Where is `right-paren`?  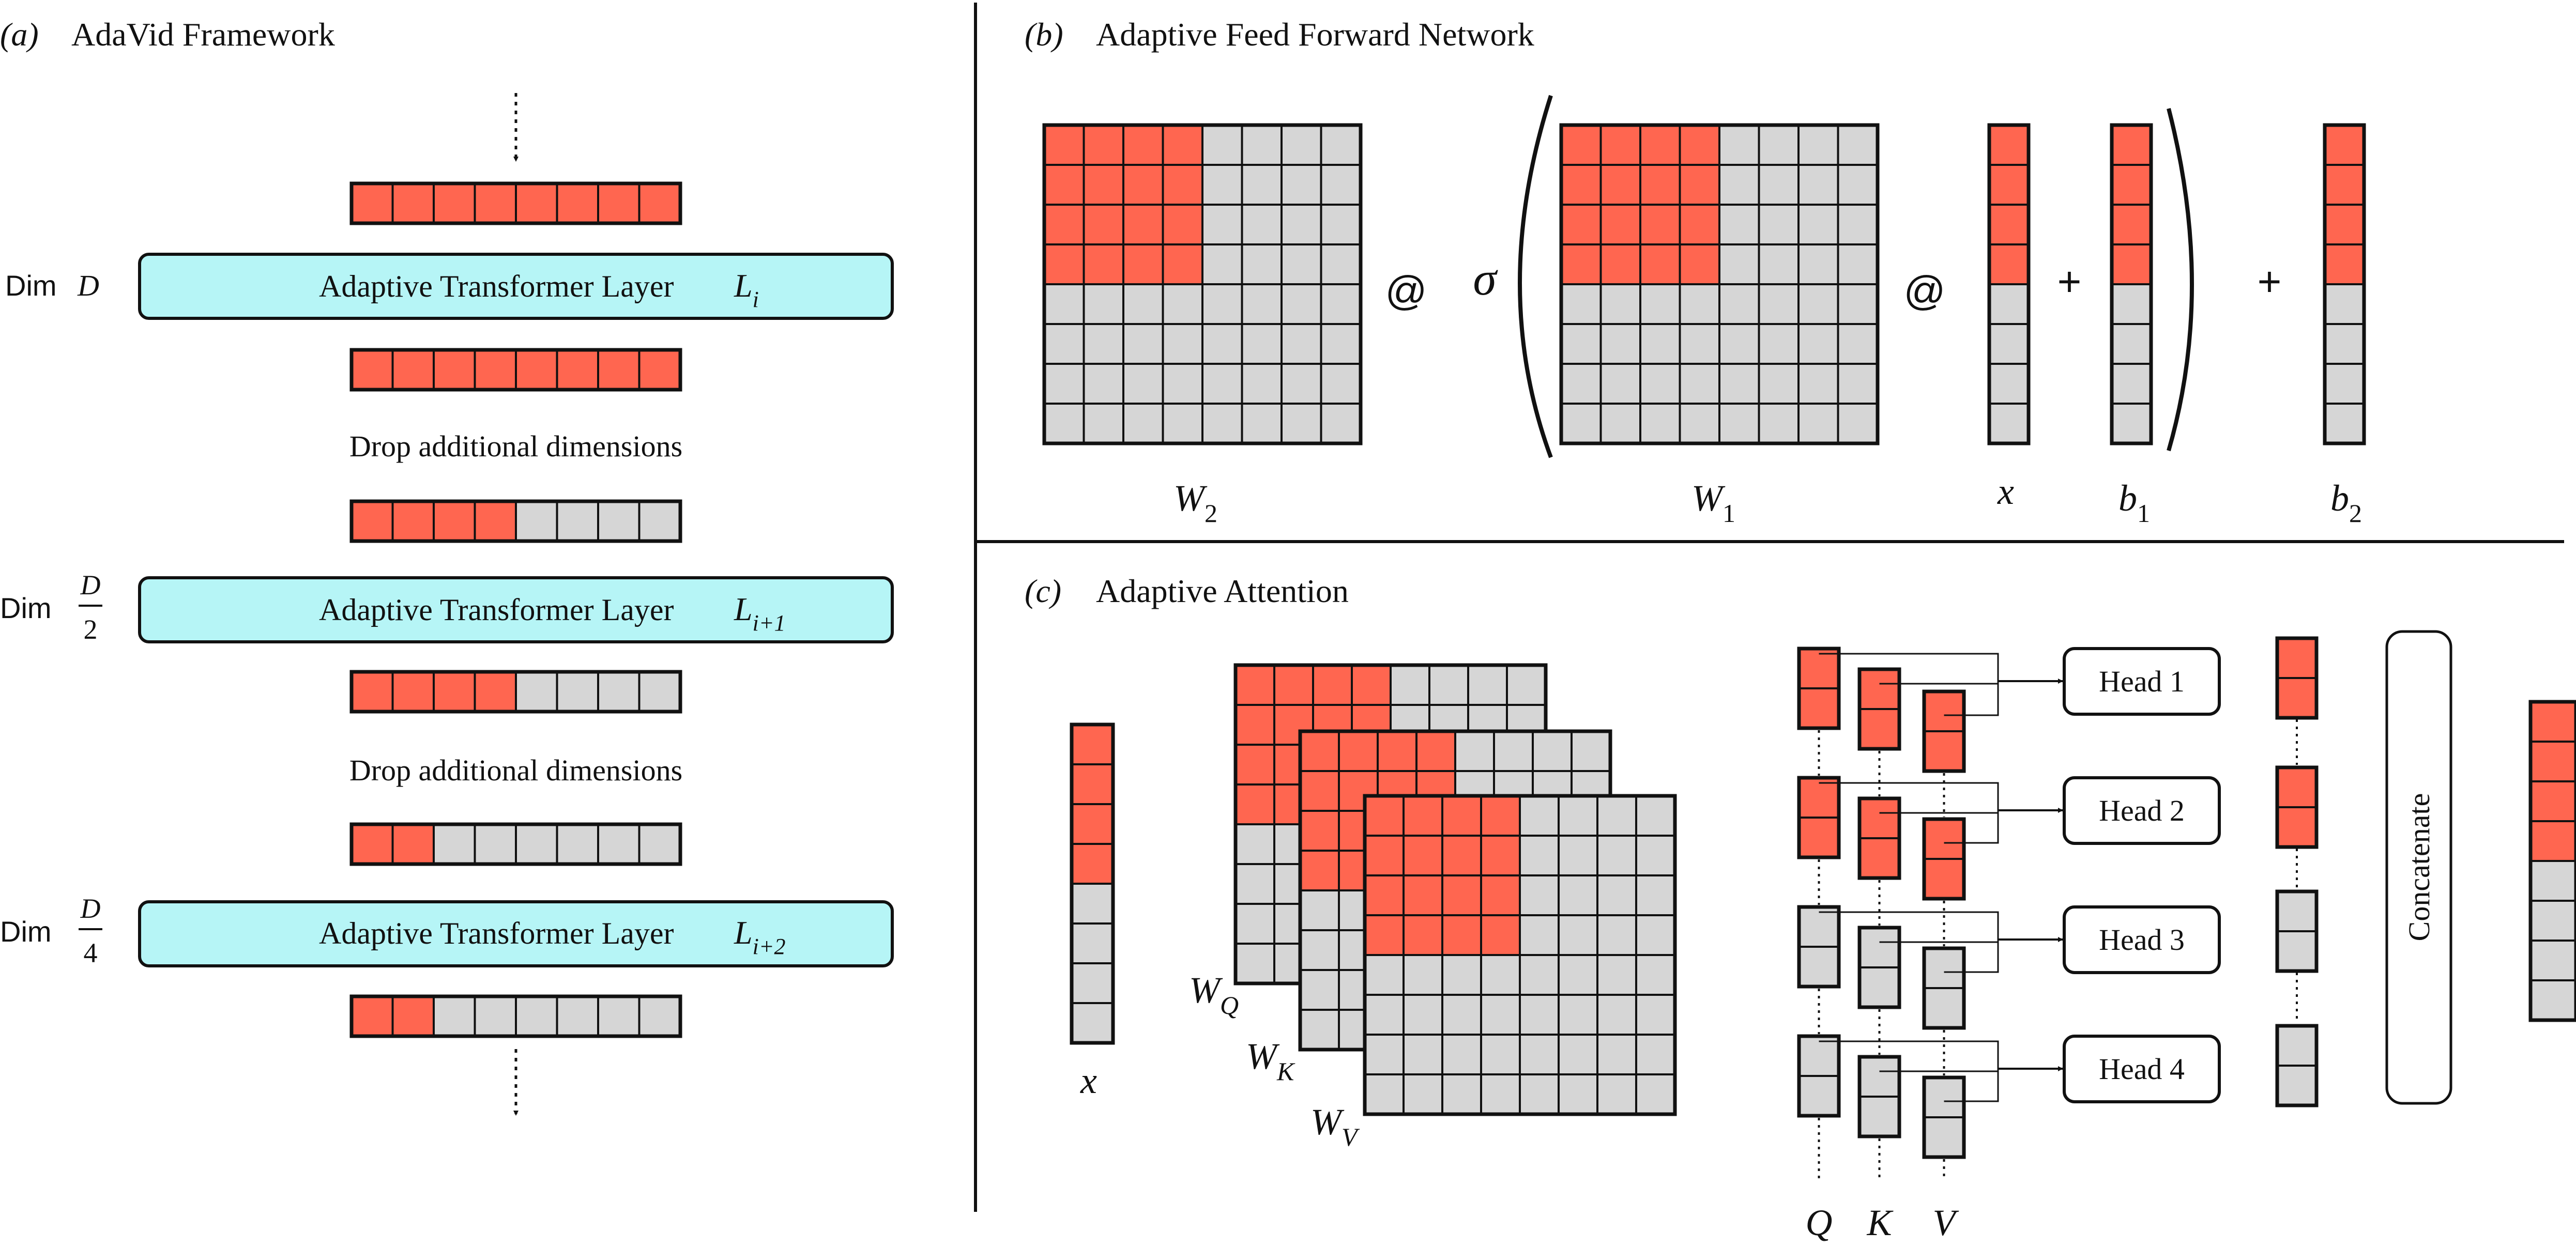
right-paren is located at coordinates (2180, 280).